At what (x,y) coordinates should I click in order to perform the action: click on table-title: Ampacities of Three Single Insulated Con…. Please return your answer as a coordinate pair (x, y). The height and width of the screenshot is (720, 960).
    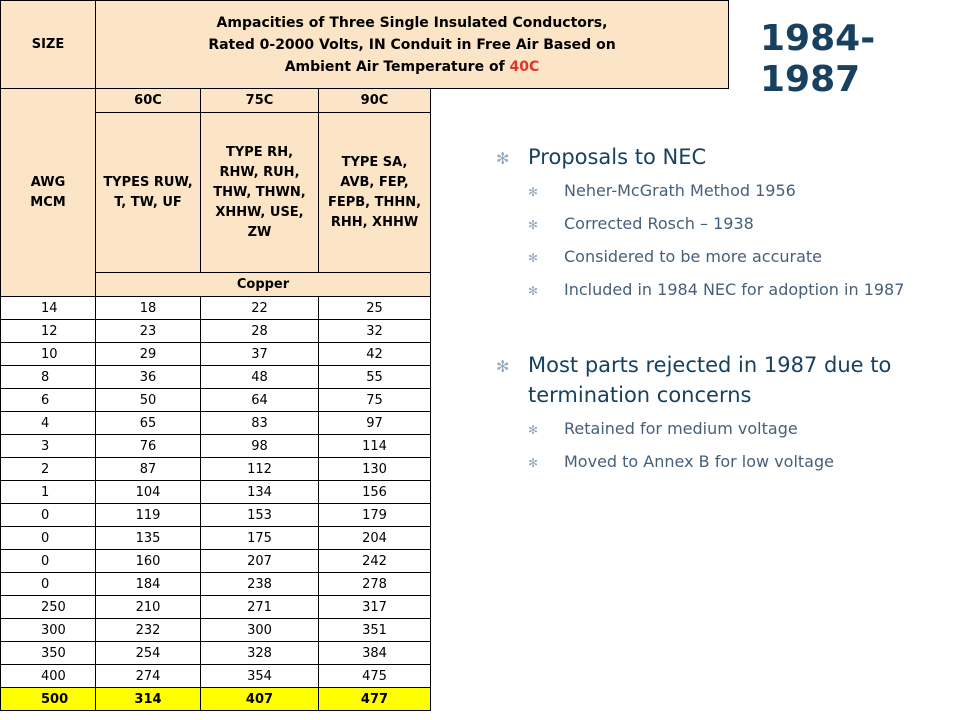
    Looking at the image, I should click on (412, 44).